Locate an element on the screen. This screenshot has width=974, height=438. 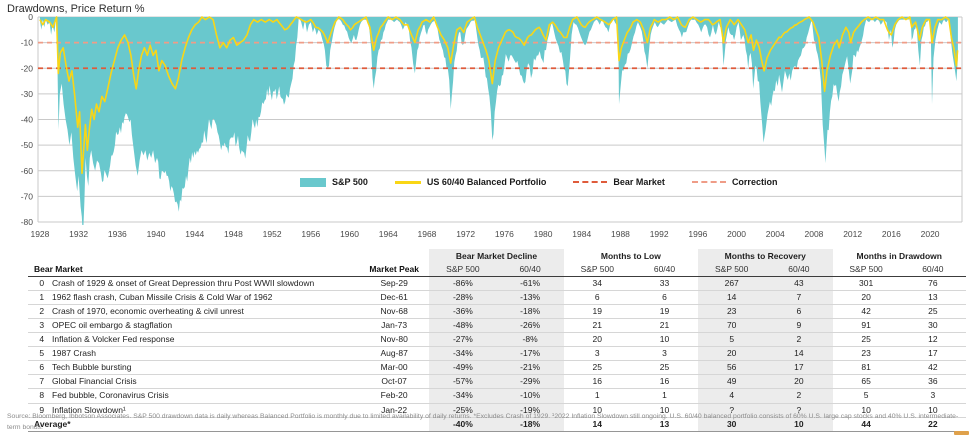
bear-market-name: OPEC oil embargo & stagflation is located at coordinates (203, 326).